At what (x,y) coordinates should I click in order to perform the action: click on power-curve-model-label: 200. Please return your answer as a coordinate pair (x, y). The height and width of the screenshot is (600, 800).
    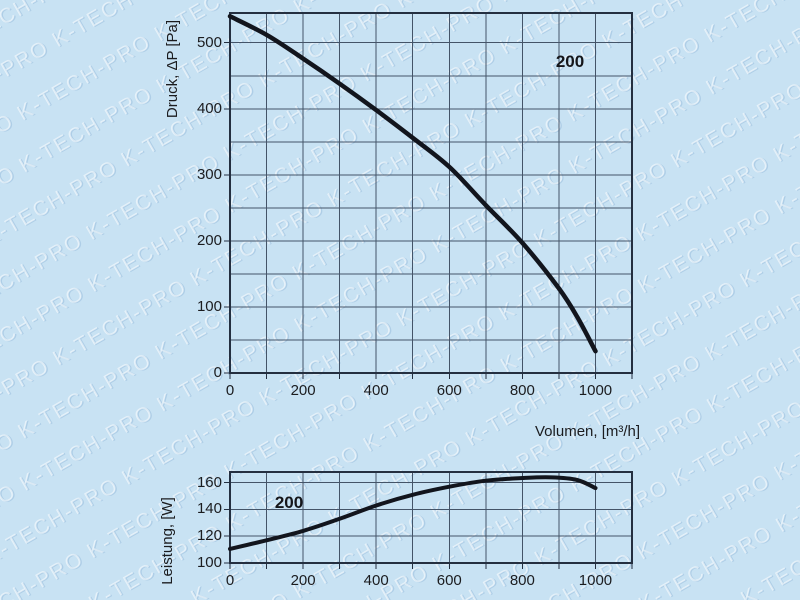
    Looking at the image, I should click on (289, 502).